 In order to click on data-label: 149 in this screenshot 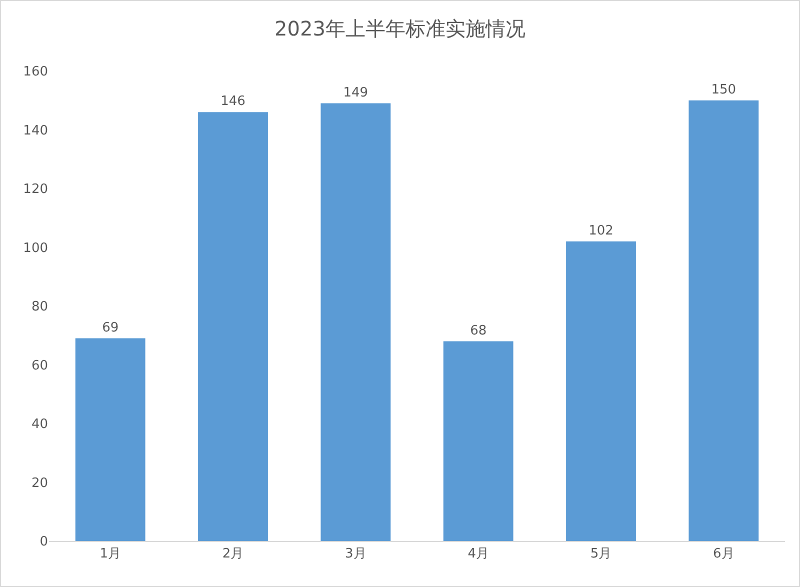, I will do `click(355, 92)`.